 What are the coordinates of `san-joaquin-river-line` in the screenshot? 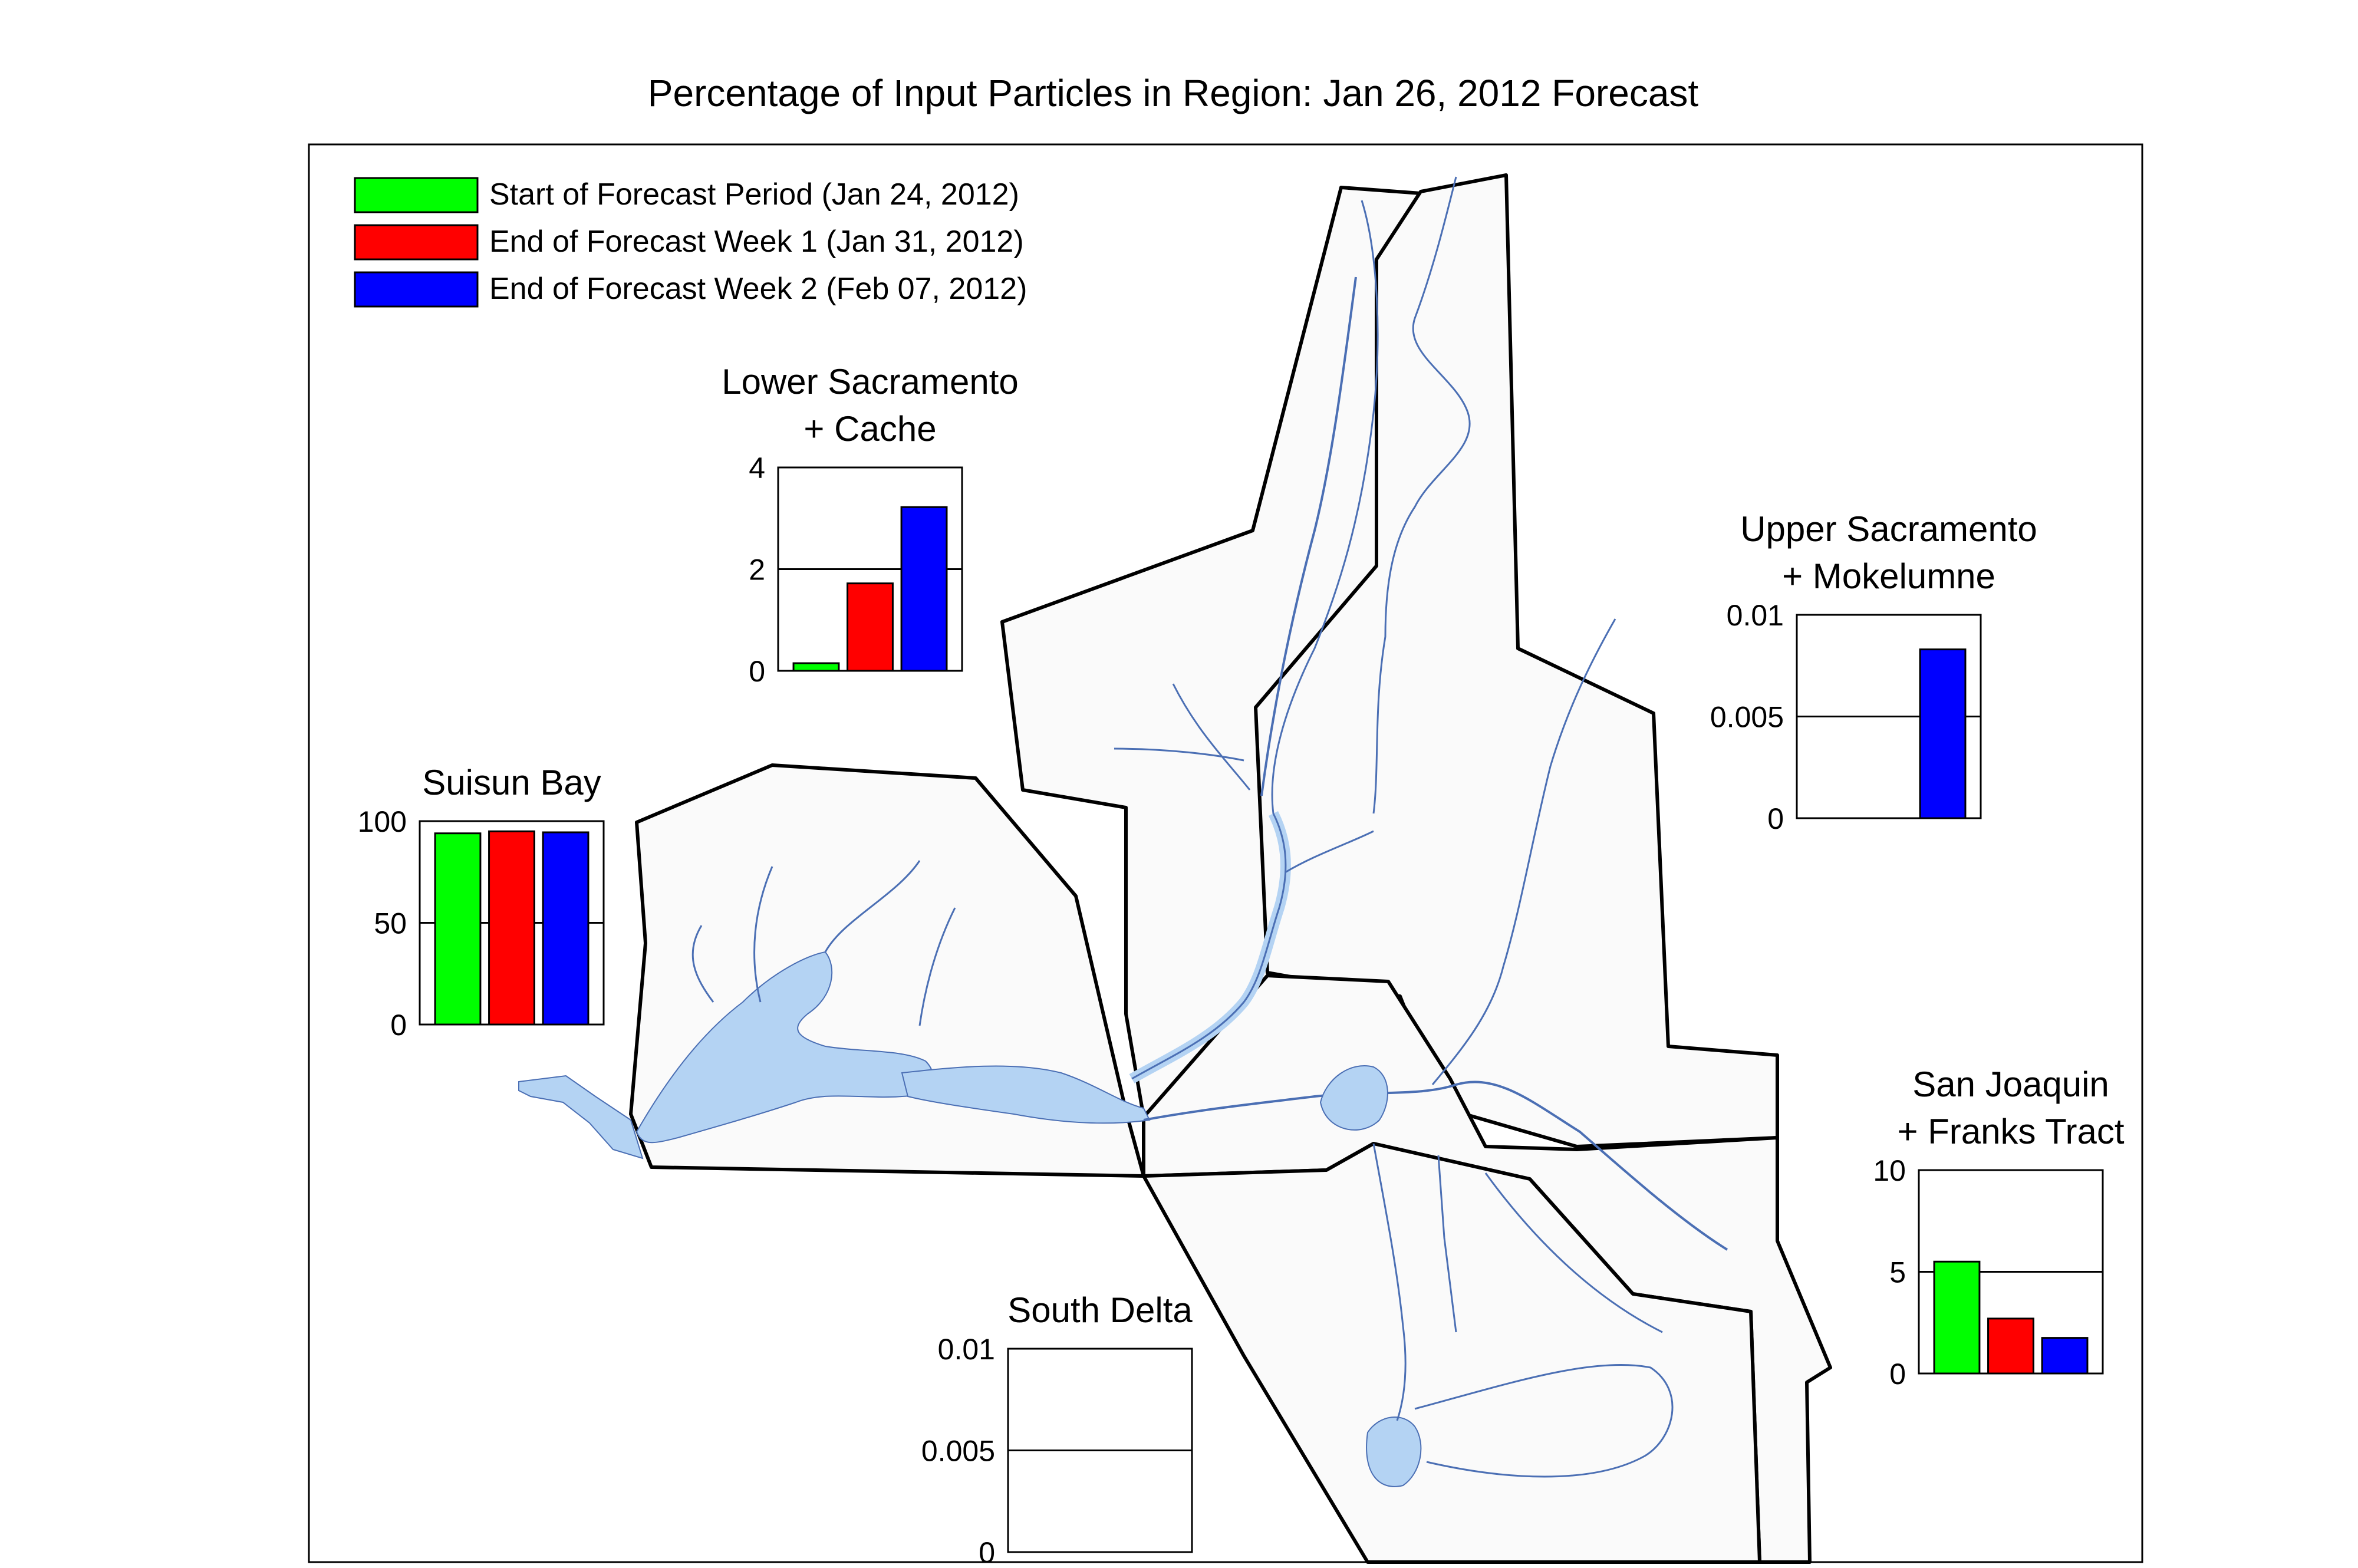 It's located at (1435, 1166).